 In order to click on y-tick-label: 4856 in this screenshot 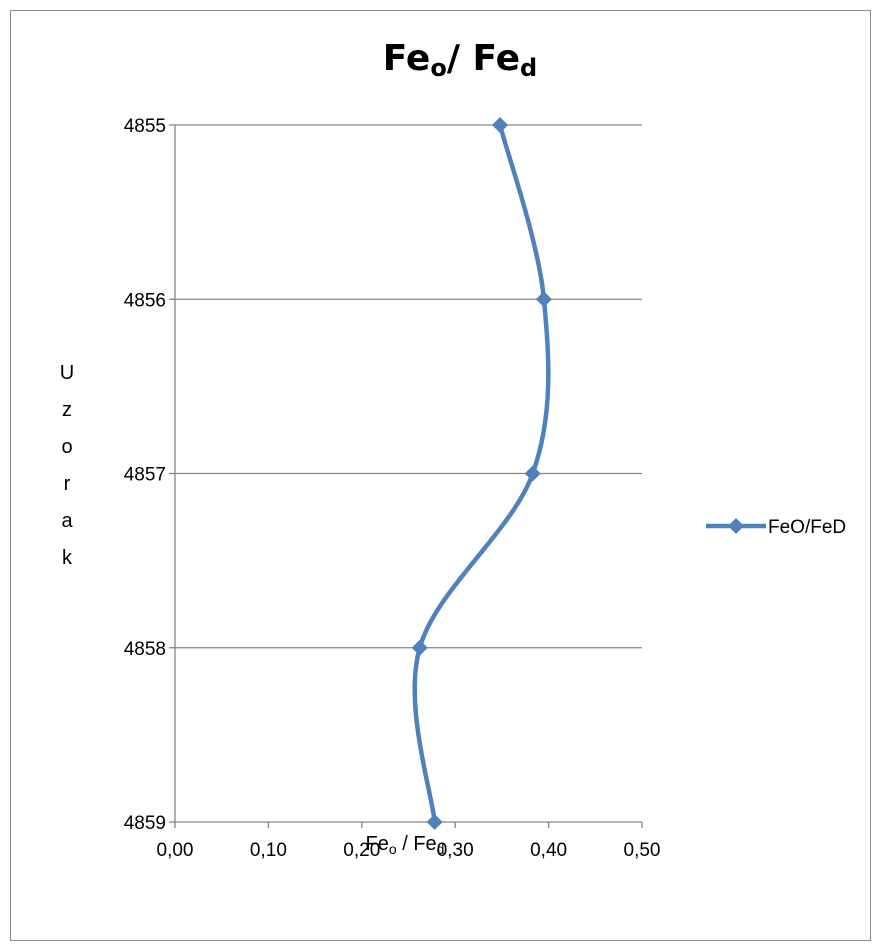, I will do `click(145, 300)`.